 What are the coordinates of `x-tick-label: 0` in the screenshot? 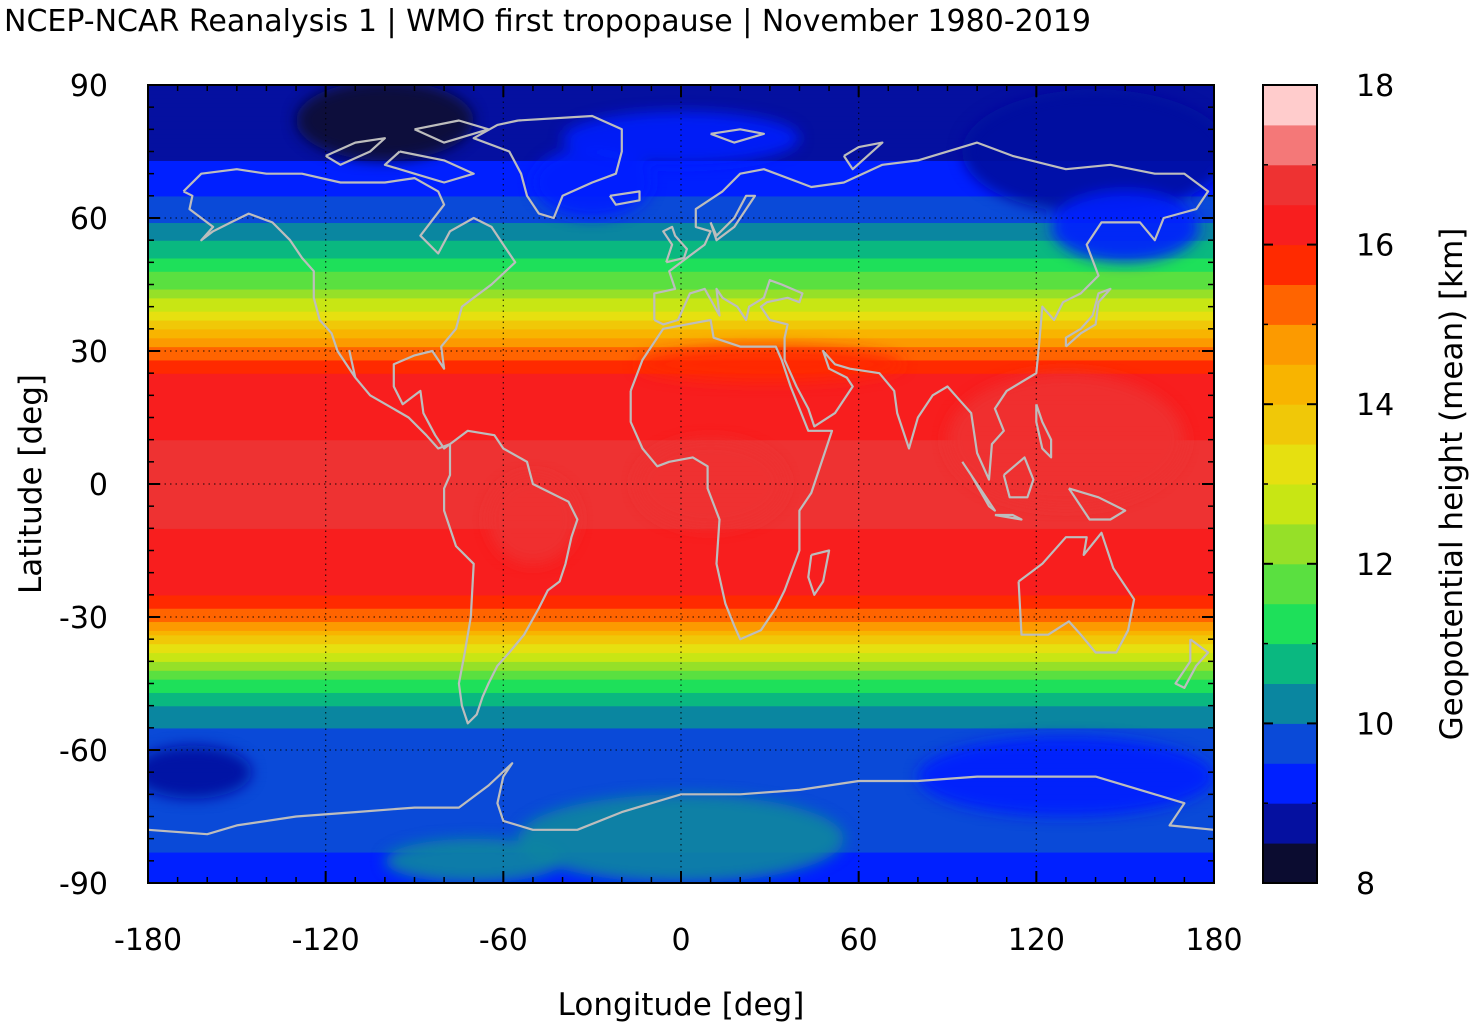 It's located at (680, 940).